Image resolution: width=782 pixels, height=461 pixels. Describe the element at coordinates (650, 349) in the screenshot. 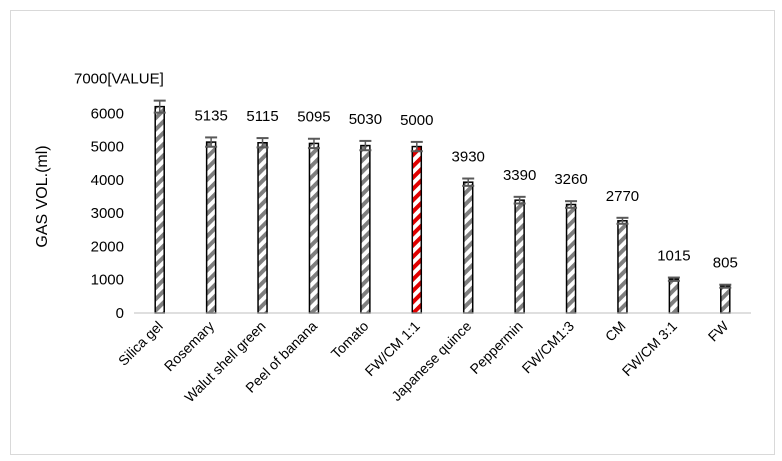

I see `x-tick-label: FW/CM 3:1` at that location.